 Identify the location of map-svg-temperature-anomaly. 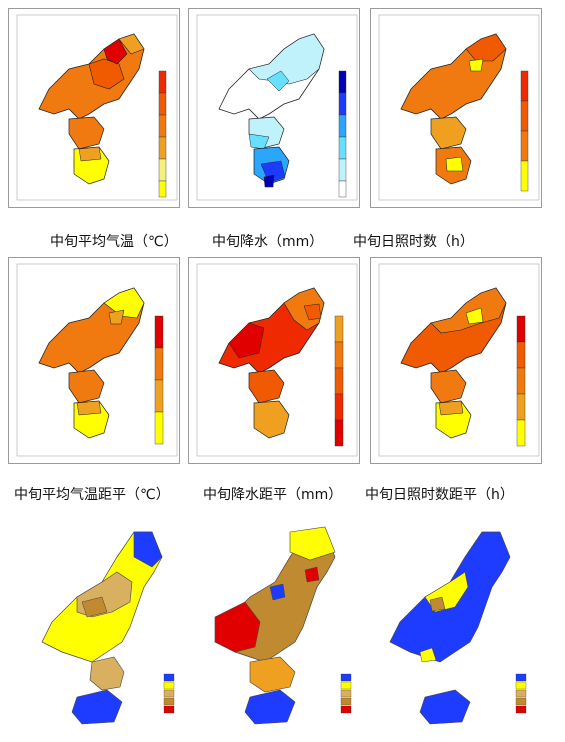
(97, 360).